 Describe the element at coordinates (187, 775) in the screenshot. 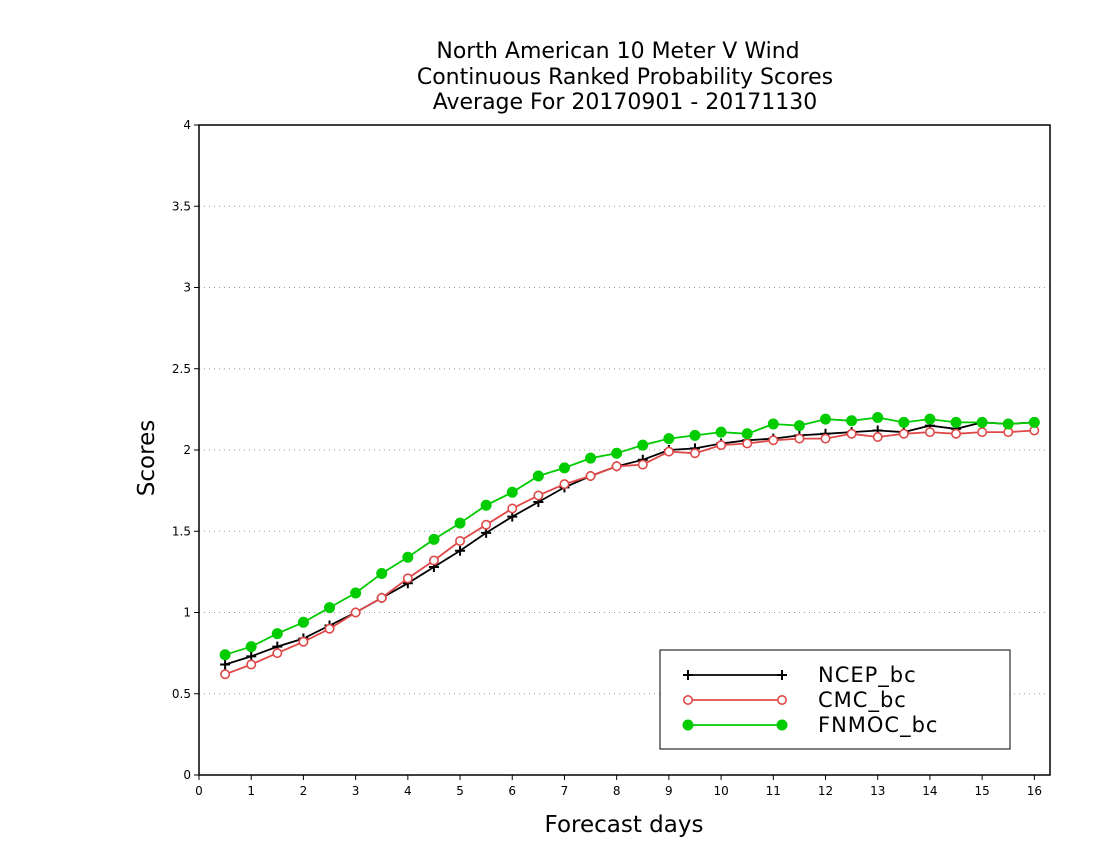

I see `y-tick-label-0: 0` at that location.